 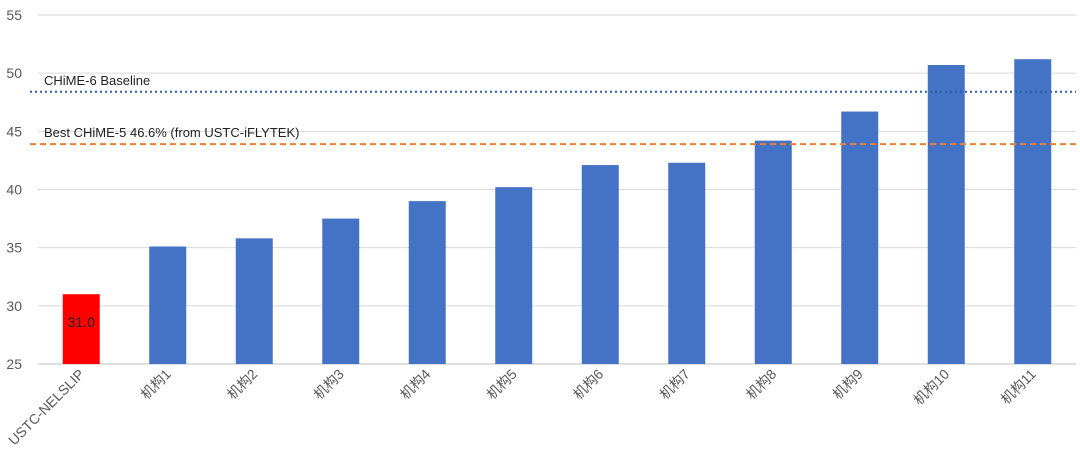 I want to click on reference-line-label: CHiME-6 Baseline, so click(x=97, y=80).